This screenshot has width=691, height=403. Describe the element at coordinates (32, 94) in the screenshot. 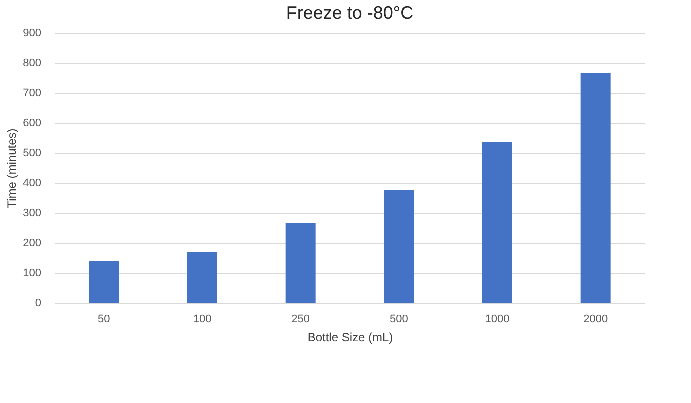

I see `y-tick-label: 700` at that location.